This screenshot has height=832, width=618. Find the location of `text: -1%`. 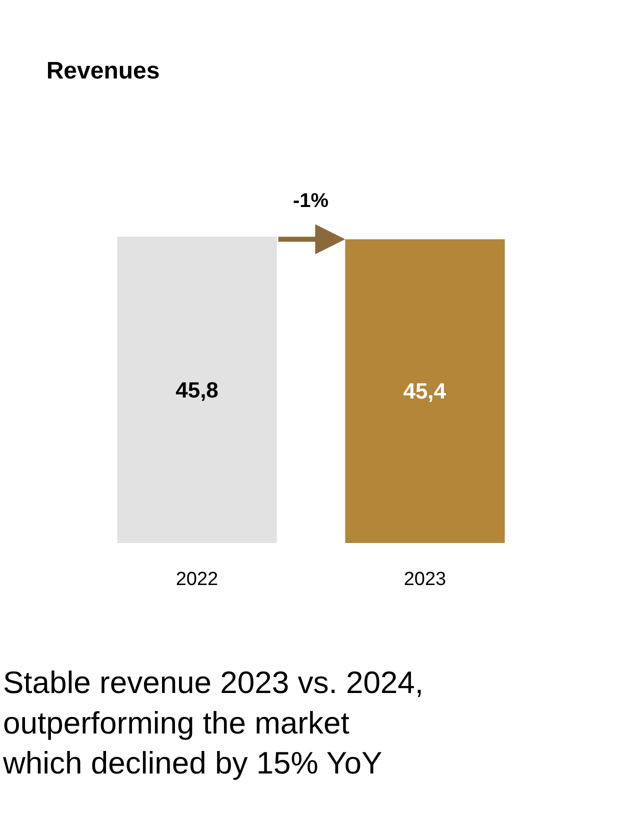

text: -1% is located at coordinates (311, 201).